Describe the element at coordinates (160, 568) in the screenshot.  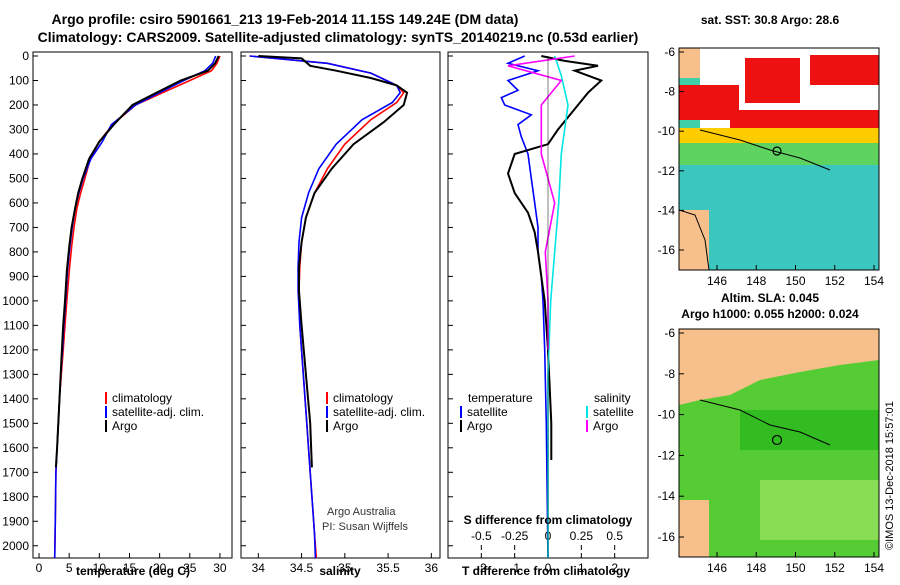
I see `x-tick-label: 20` at that location.